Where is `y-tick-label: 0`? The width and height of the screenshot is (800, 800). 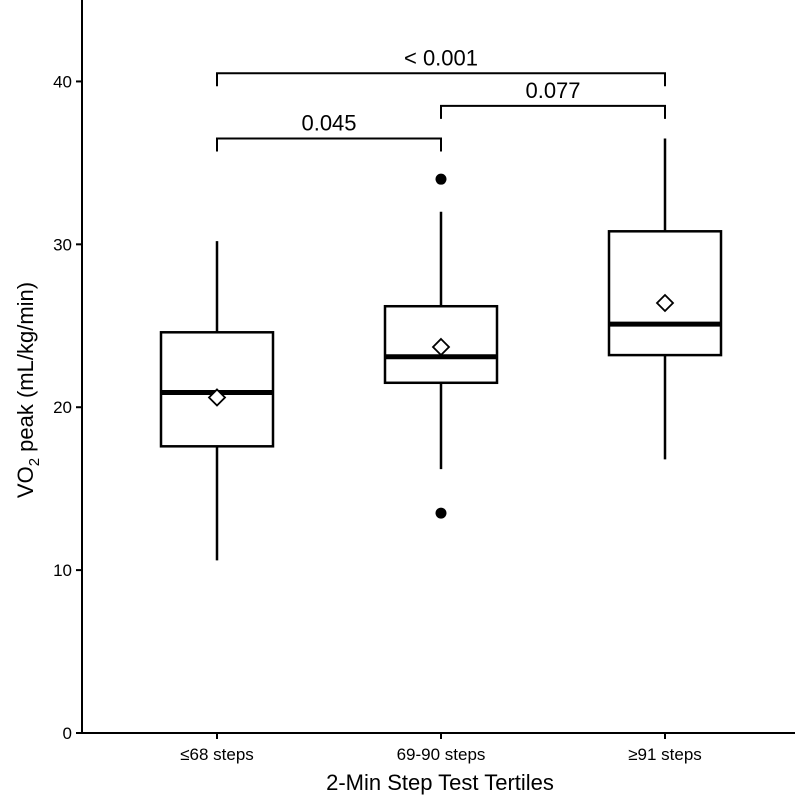
y-tick-label: 0 is located at coordinates (67, 733).